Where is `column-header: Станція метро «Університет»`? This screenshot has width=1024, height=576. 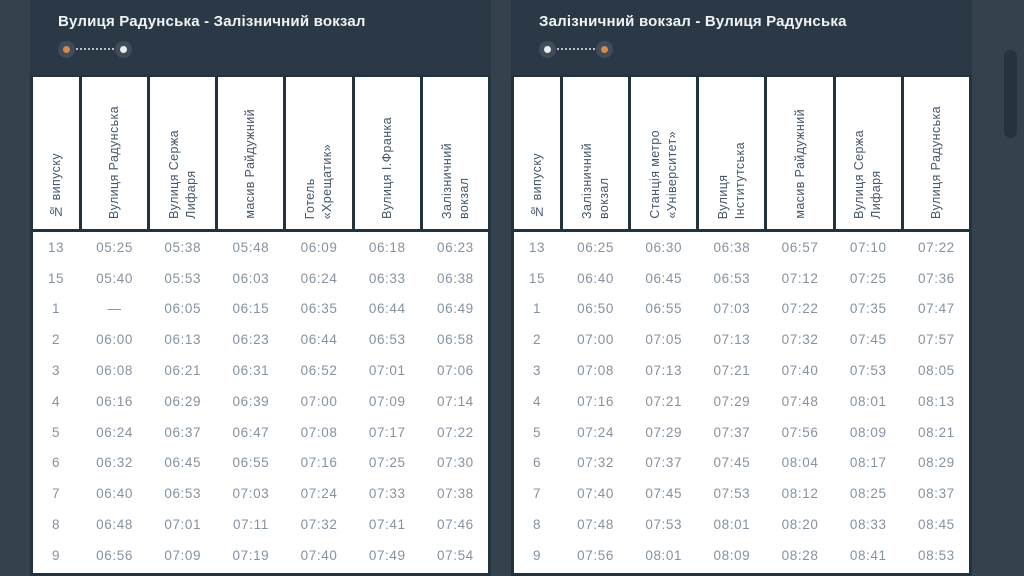 column-header: Станція метро «Університет» is located at coordinates (664, 153).